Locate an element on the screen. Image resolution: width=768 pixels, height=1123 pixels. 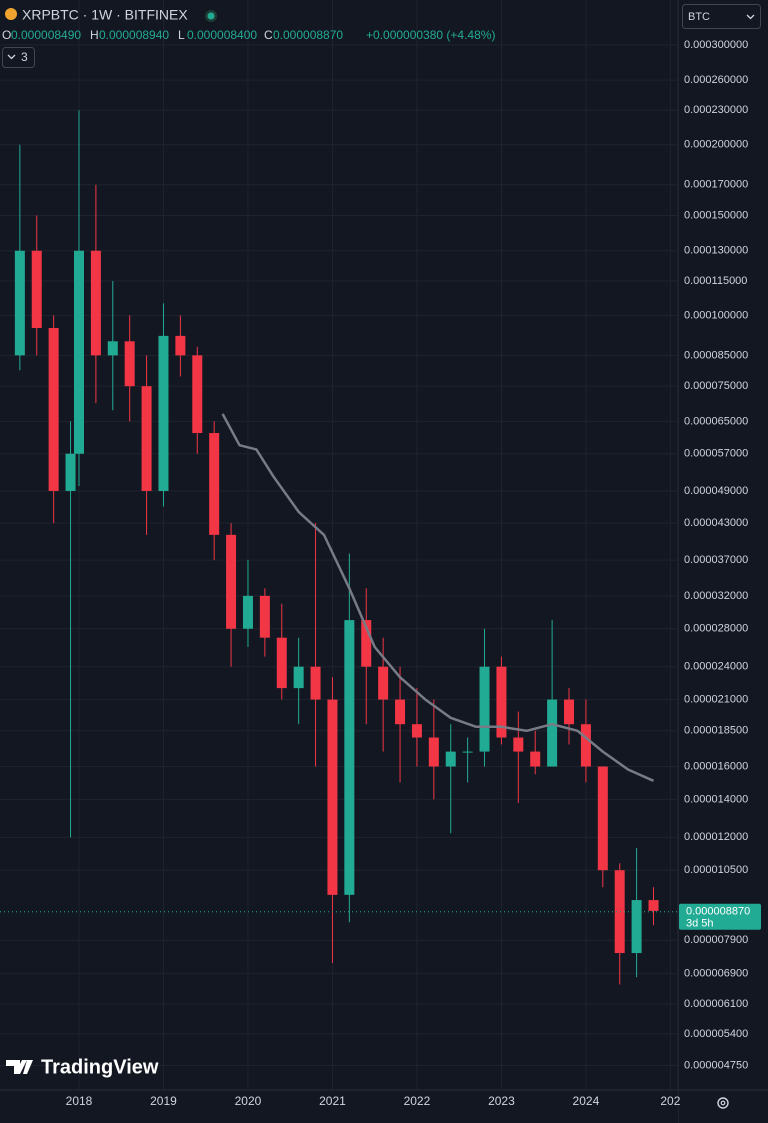
settings-center is located at coordinates (723, 1103).